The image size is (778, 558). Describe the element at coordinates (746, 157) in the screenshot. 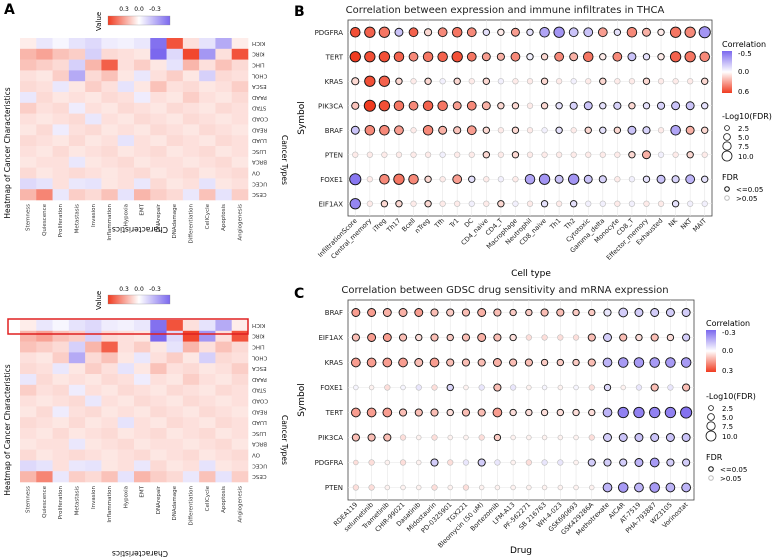

I see `b-size-legend-label-3: 10.0` at that location.